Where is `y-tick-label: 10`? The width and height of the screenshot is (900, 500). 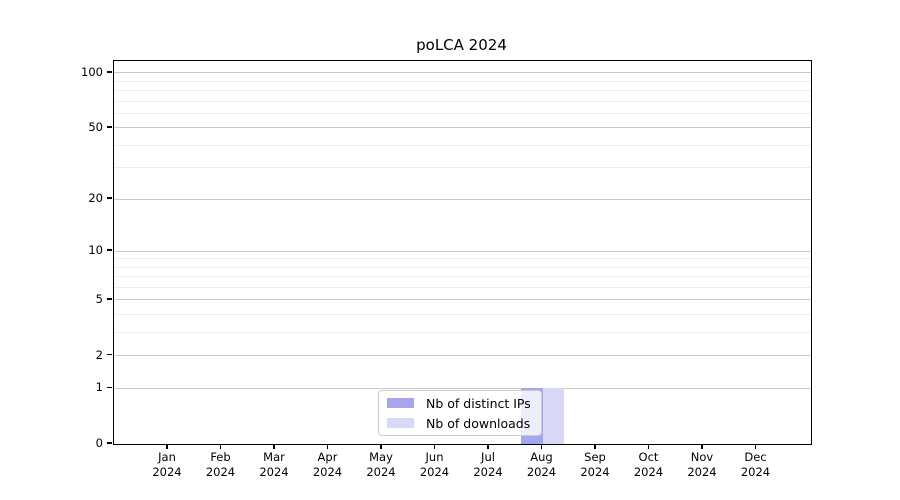 y-tick-label: 10 is located at coordinates (95, 250).